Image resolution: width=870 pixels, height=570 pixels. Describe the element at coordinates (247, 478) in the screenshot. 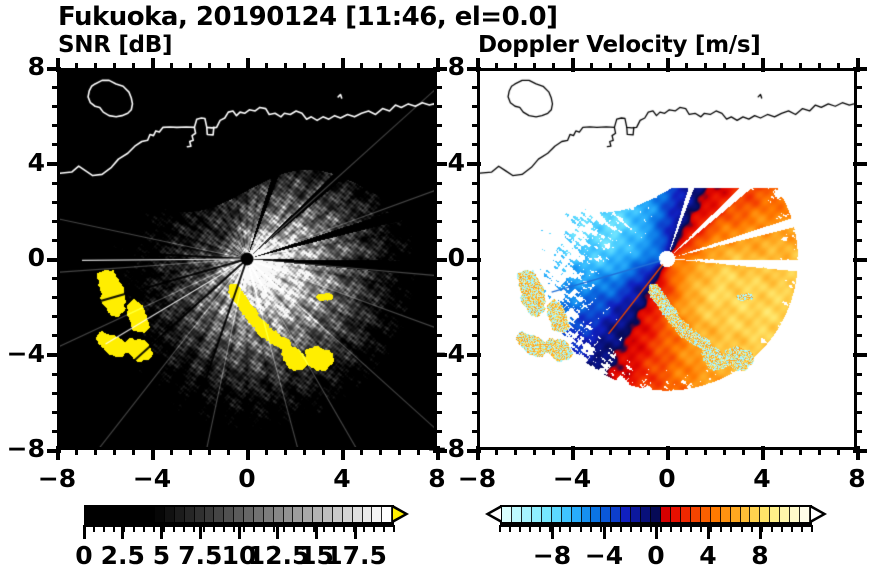

I see `x-axis-label: 0` at that location.